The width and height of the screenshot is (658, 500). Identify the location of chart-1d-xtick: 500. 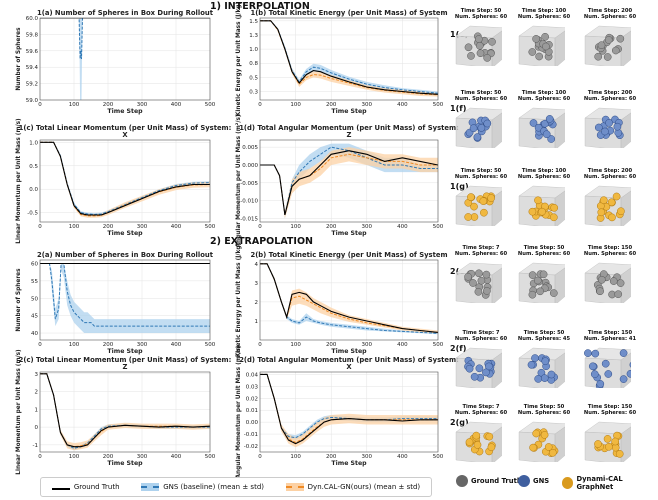
(438, 227).